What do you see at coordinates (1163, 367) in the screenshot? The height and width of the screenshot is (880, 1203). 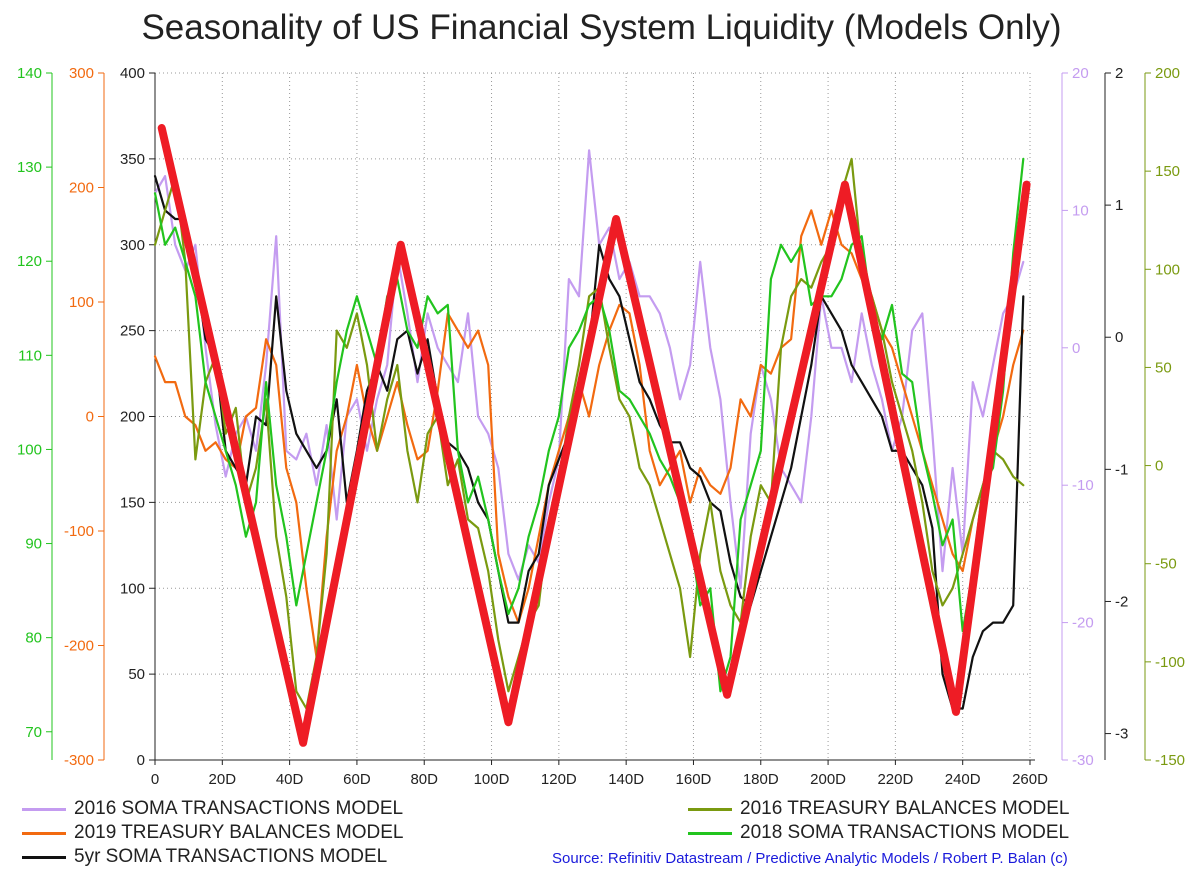 I see `olive_right-tick-label: 50` at bounding box center [1163, 367].